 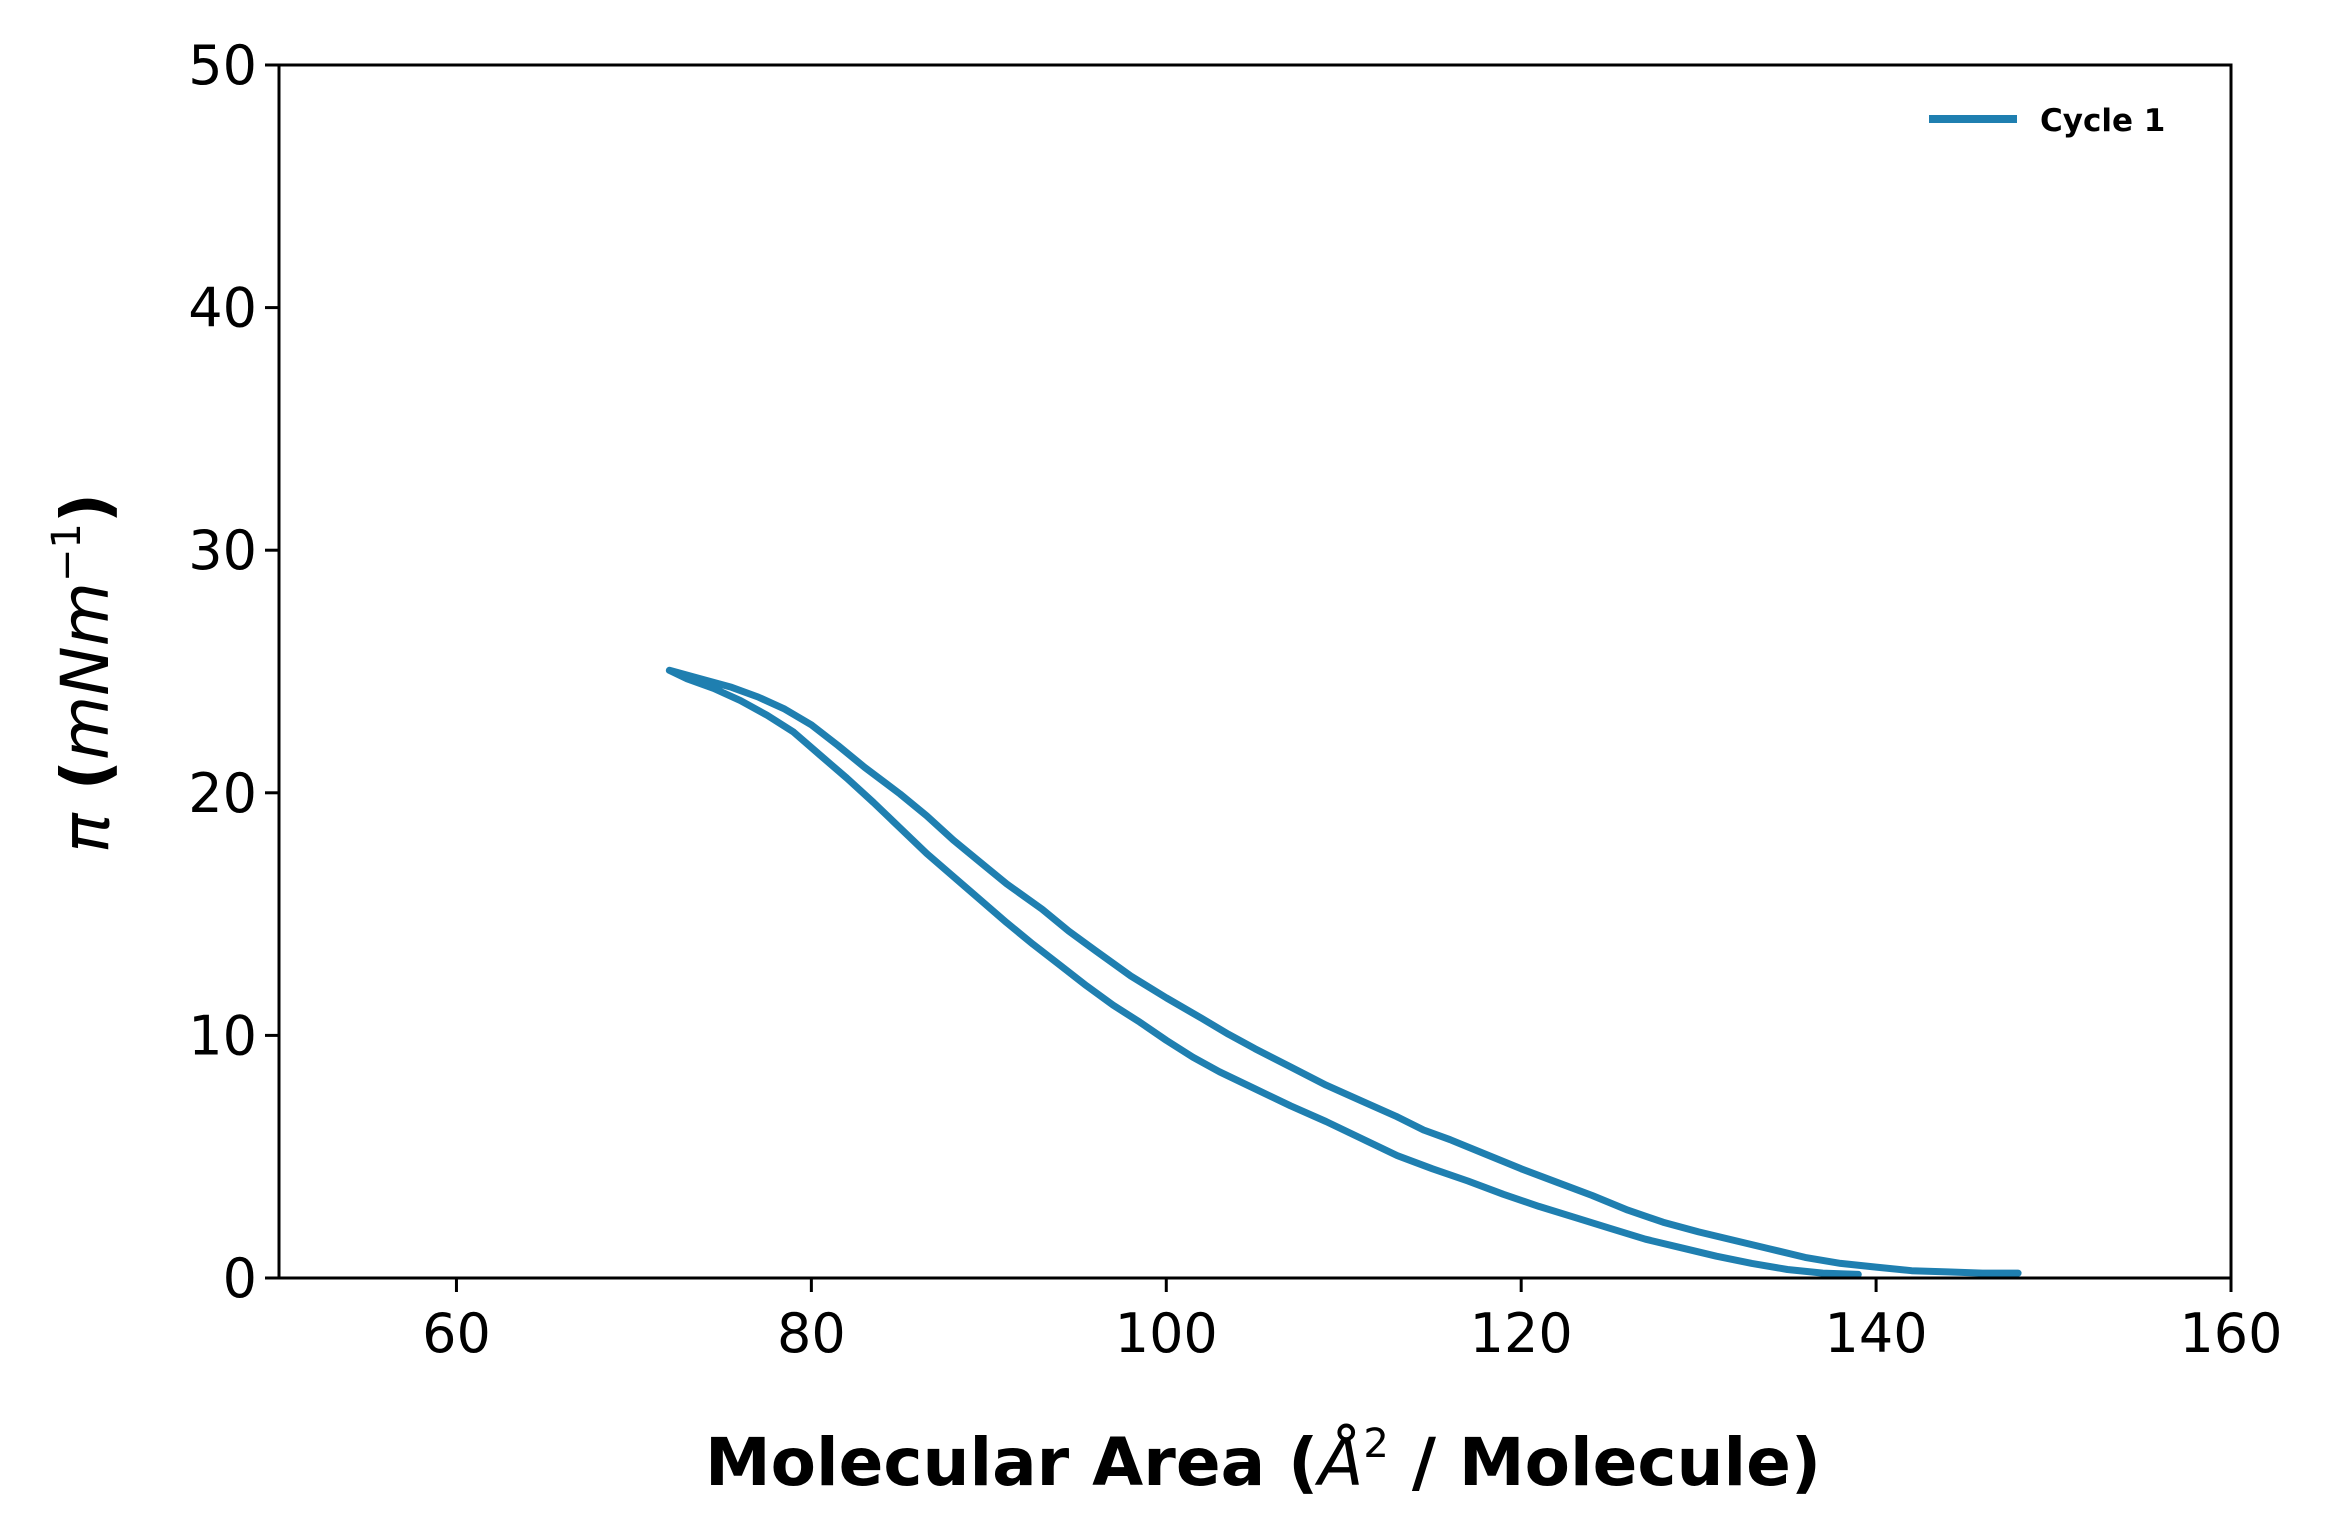 What do you see at coordinates (222, 1035) in the screenshot?
I see `y-tick-label: 10` at bounding box center [222, 1035].